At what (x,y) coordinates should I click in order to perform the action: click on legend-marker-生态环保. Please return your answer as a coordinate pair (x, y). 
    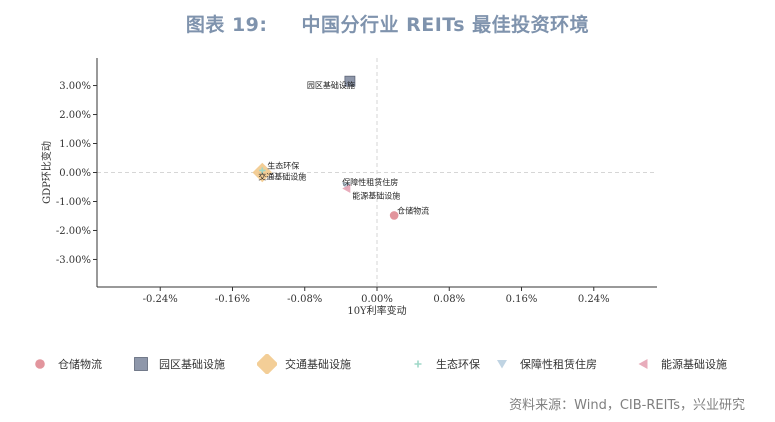
    Looking at the image, I should click on (418, 364).